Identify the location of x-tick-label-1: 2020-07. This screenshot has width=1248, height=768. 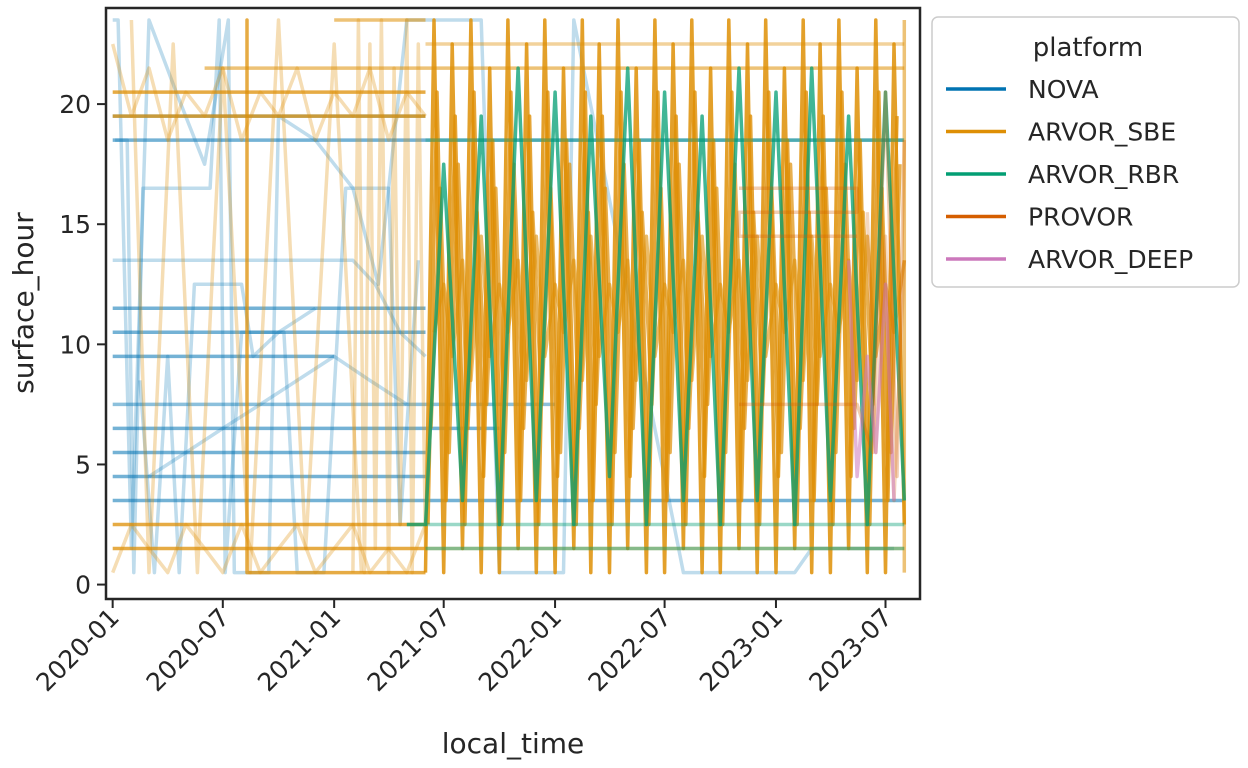
(188, 650).